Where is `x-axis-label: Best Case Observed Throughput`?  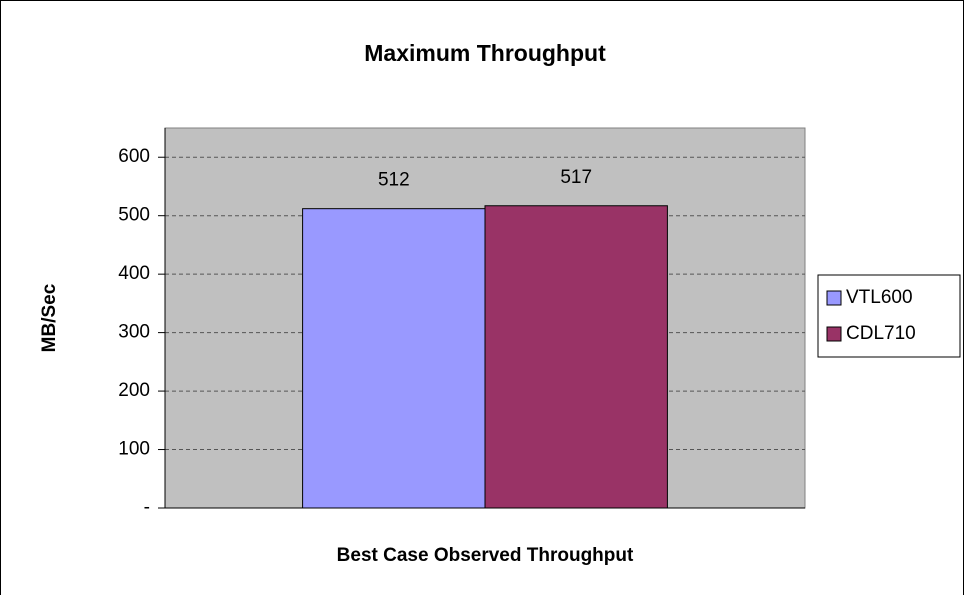 x-axis-label: Best Case Observed Throughput is located at coordinates (485, 555).